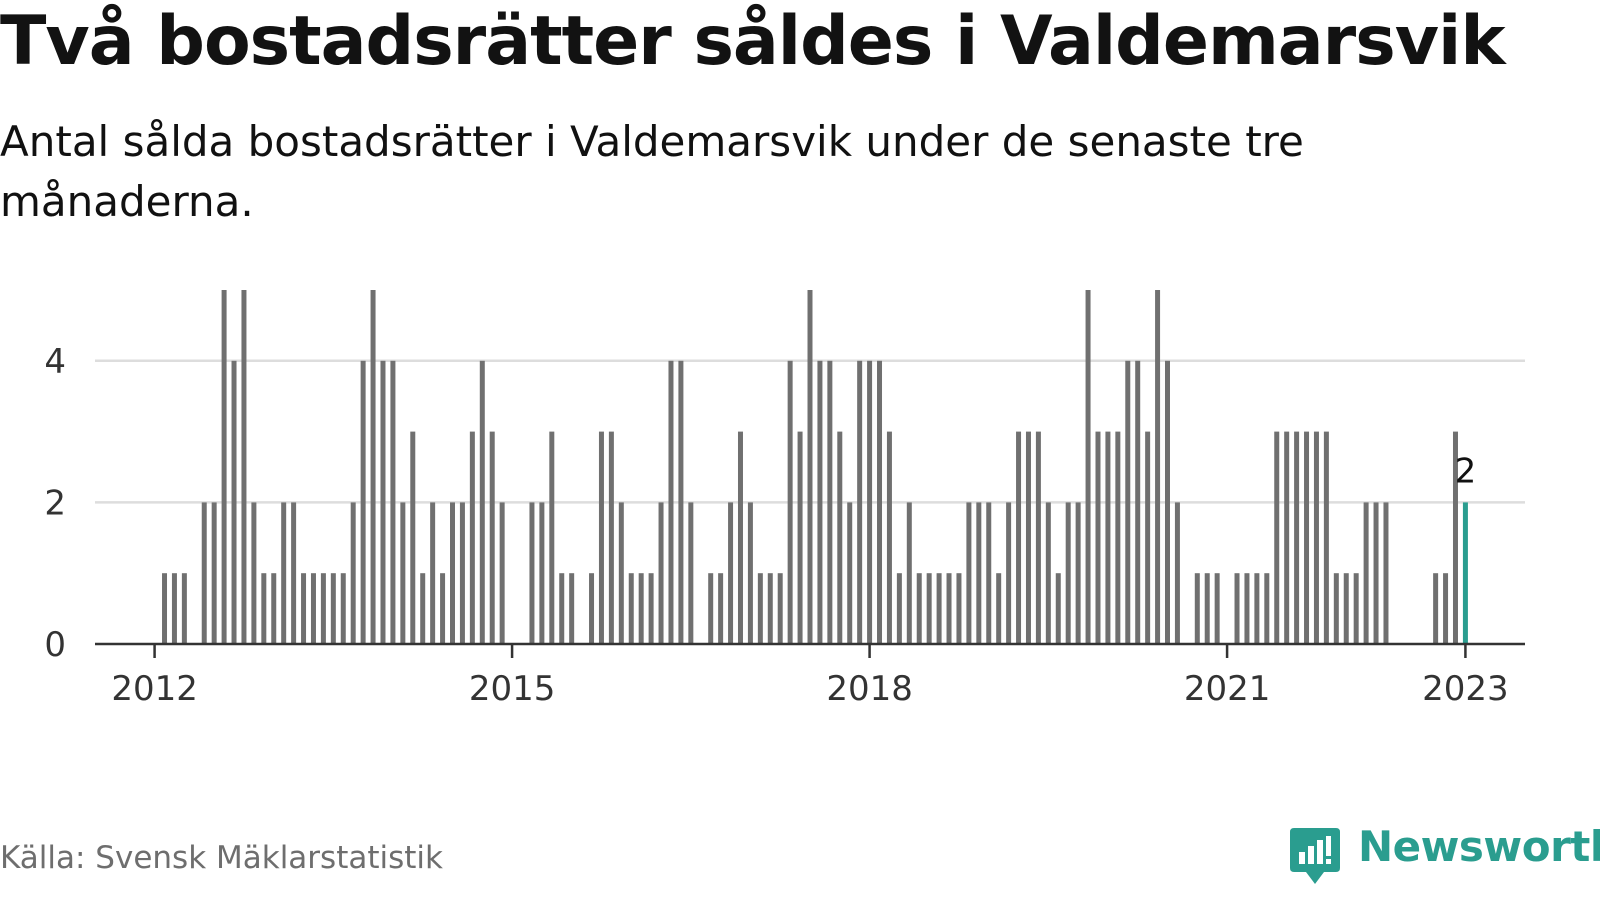 The height and width of the screenshot is (900, 1600). Describe the element at coordinates (1466, 471) in the screenshot. I see `value-annotation: 2` at that location.